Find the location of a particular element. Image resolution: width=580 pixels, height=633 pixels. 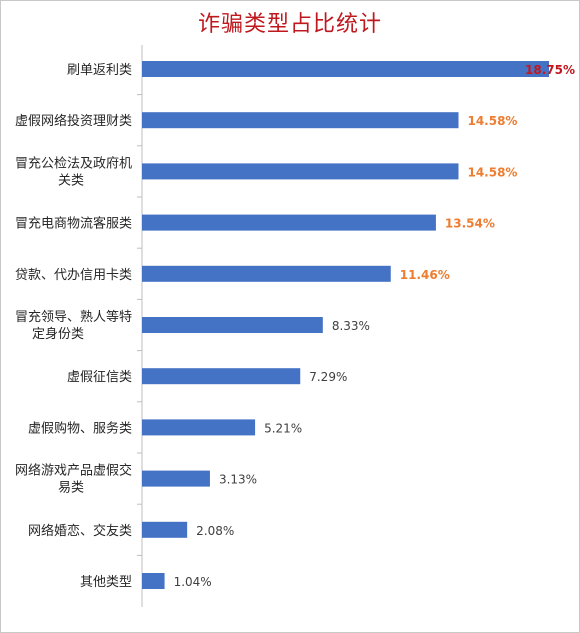

data-label-2: 14.58% is located at coordinates (492, 172).